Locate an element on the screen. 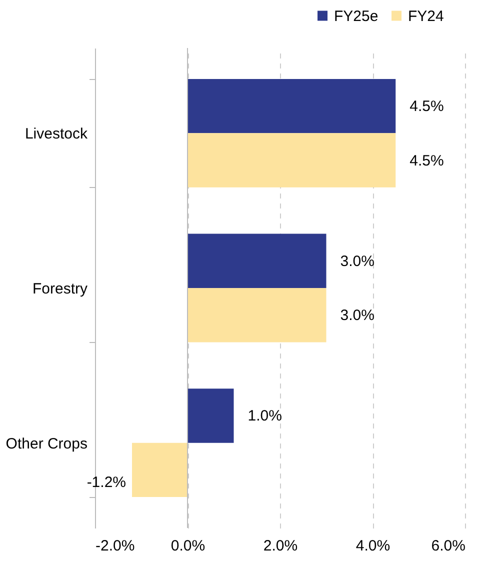 The image size is (485, 588). data-label: -1.2% is located at coordinates (106, 482).